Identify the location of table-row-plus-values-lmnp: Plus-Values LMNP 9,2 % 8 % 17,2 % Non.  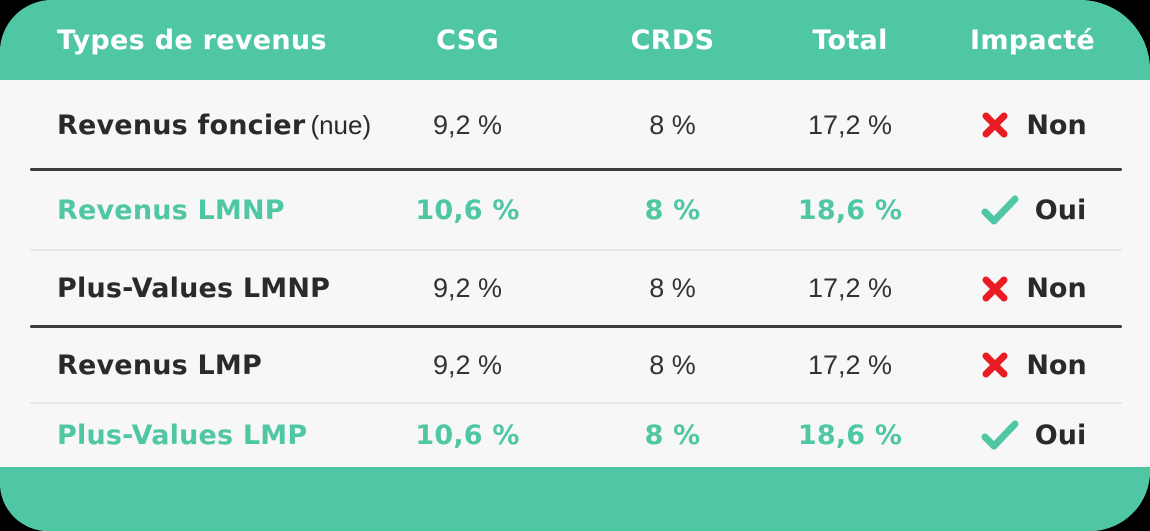
(575, 289).